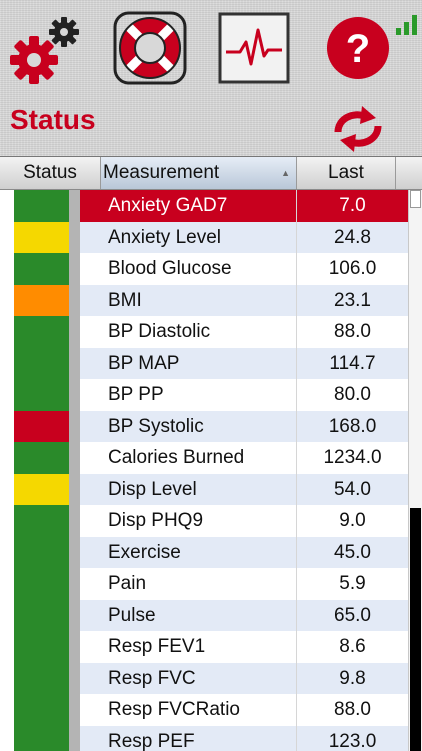 This screenshot has width=422, height=751. Describe the element at coordinates (211, 50) in the screenshot. I see `toolbar: ?` at that location.